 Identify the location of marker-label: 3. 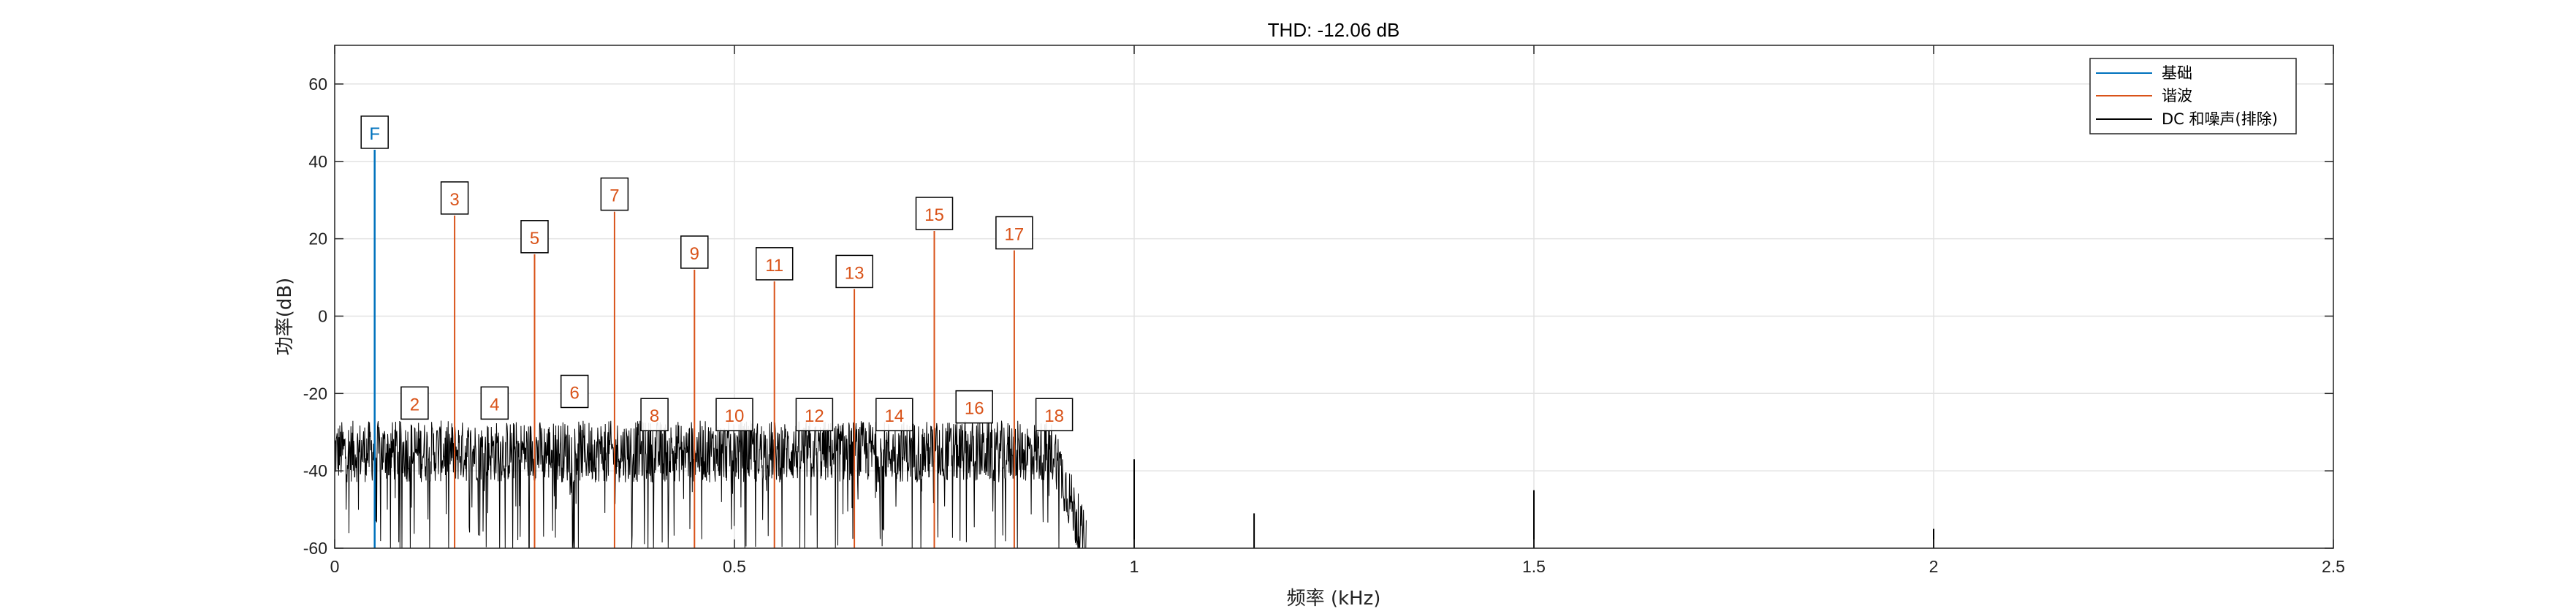
(454, 200).